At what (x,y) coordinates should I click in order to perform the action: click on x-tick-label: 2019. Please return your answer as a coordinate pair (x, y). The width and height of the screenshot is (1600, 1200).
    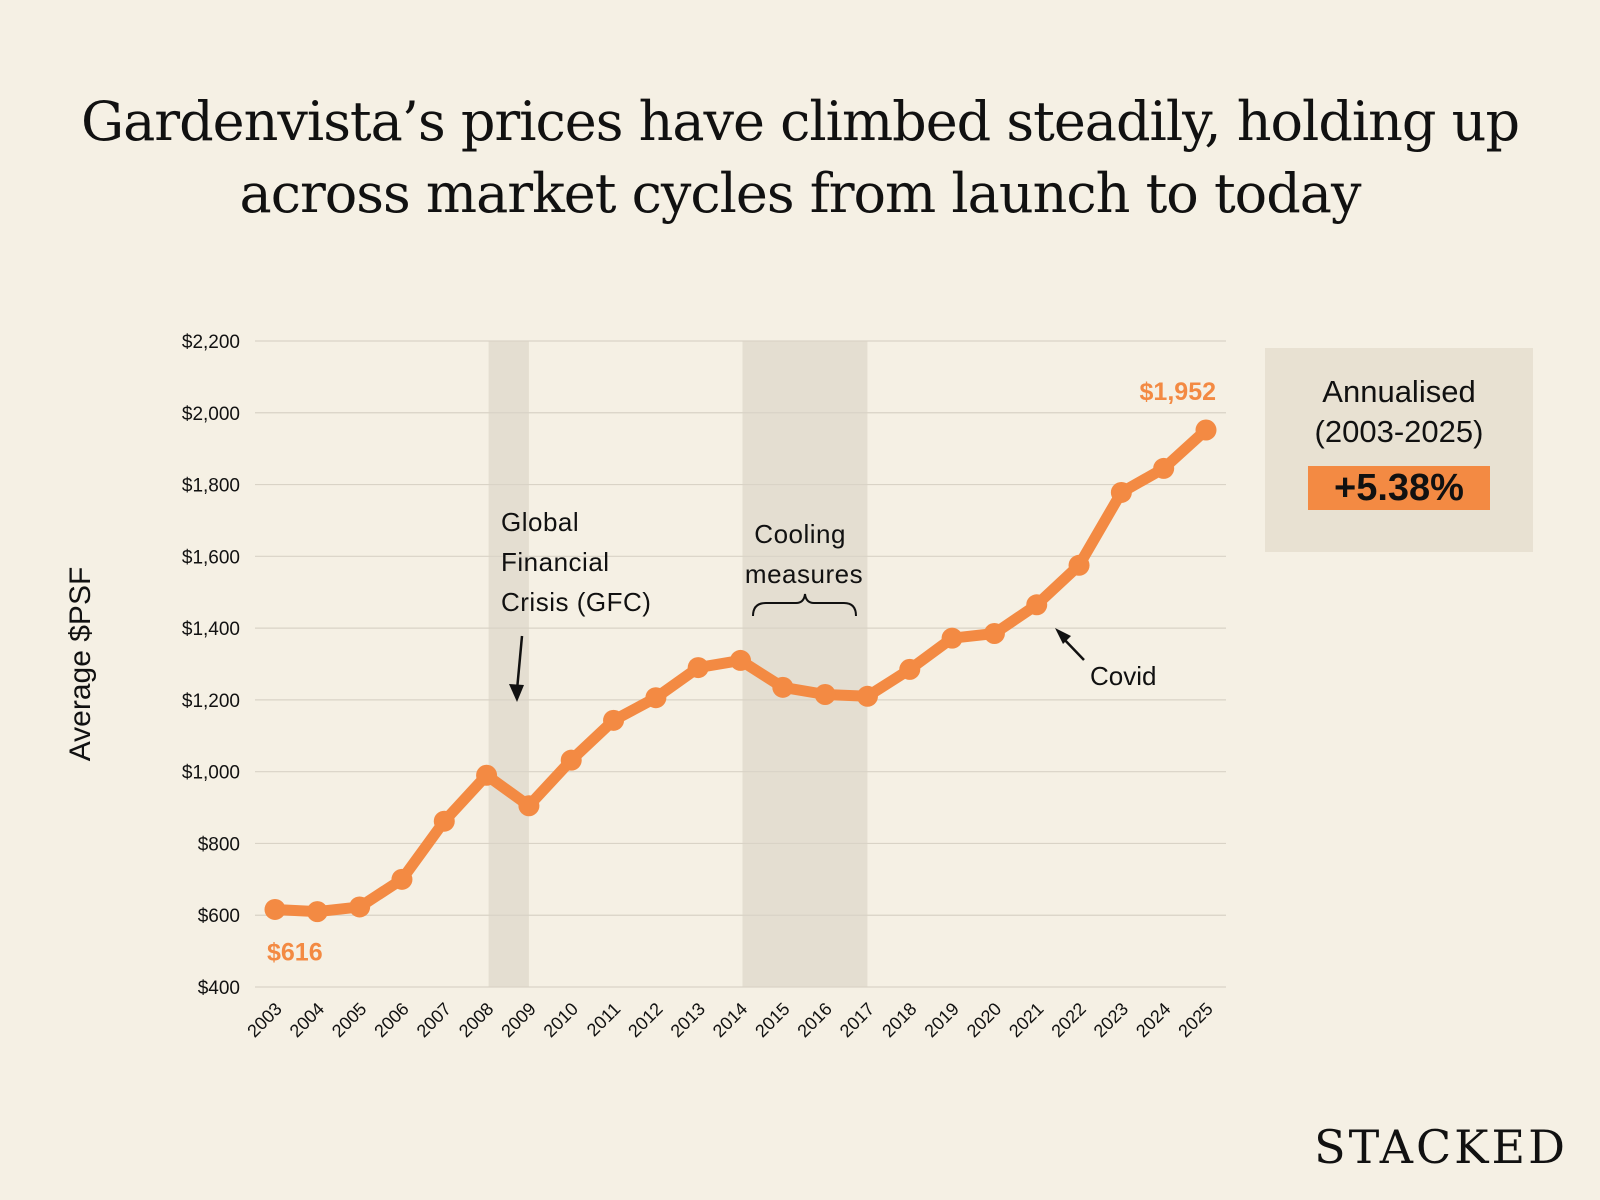
    Looking at the image, I should click on (941, 1020).